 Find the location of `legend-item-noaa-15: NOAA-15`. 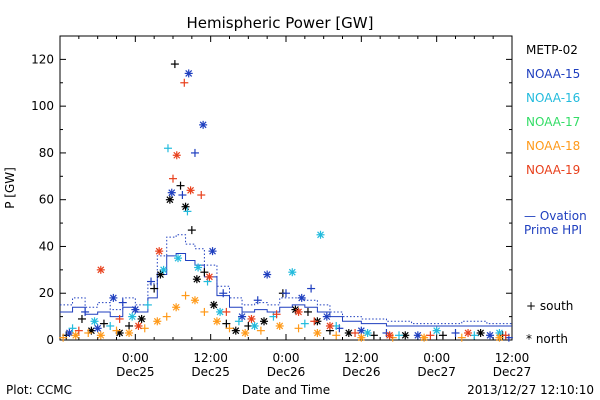

legend-item-noaa-15: NOAA-15 is located at coordinates (553, 74).